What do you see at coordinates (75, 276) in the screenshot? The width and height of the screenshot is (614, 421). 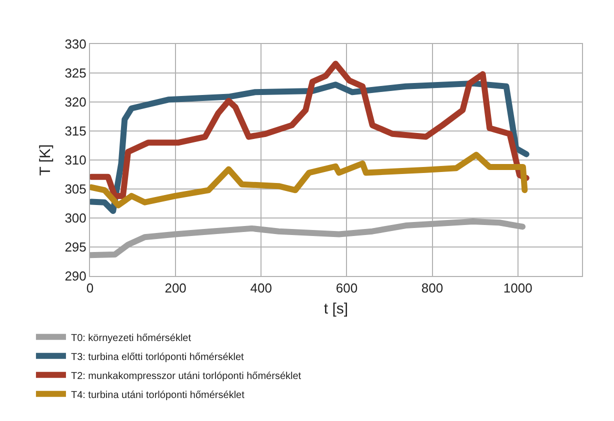 I see `y-tick-label: 290` at bounding box center [75, 276].